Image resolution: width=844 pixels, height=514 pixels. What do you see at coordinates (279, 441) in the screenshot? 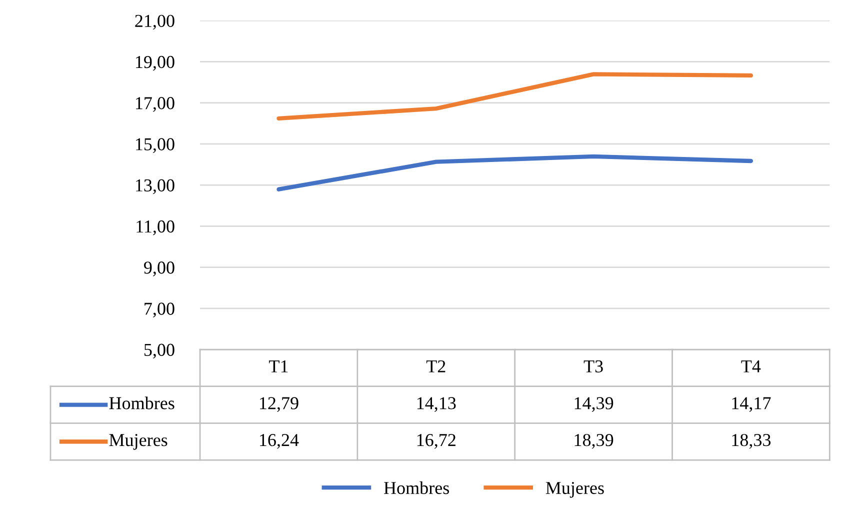
I see `data-label: 16,24` at bounding box center [279, 441].